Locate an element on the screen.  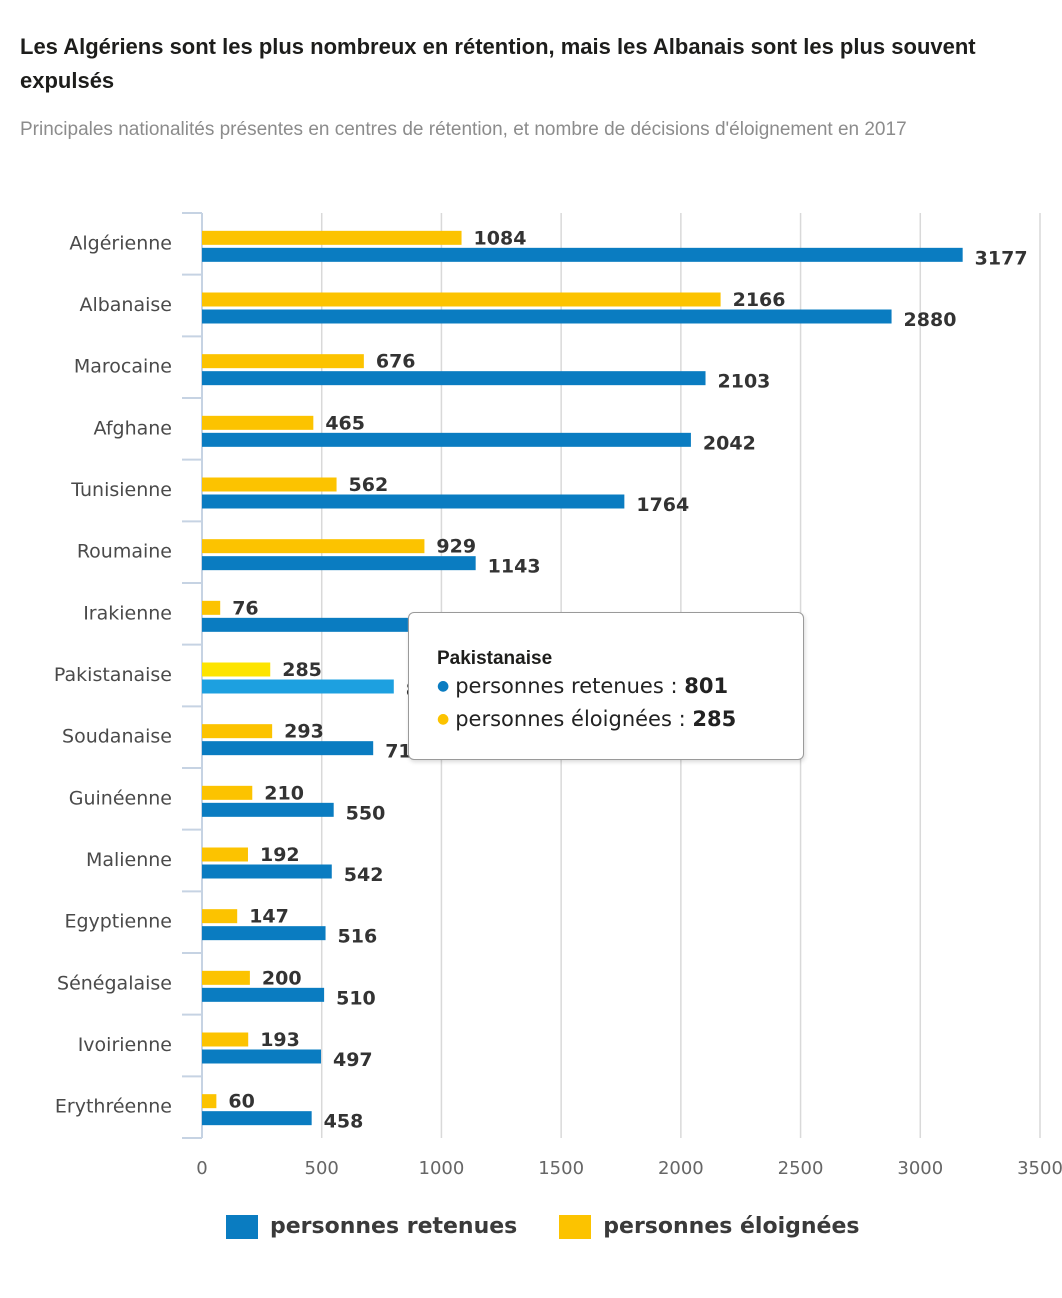
x-tick-label: 3500 is located at coordinates (1039, 1168).